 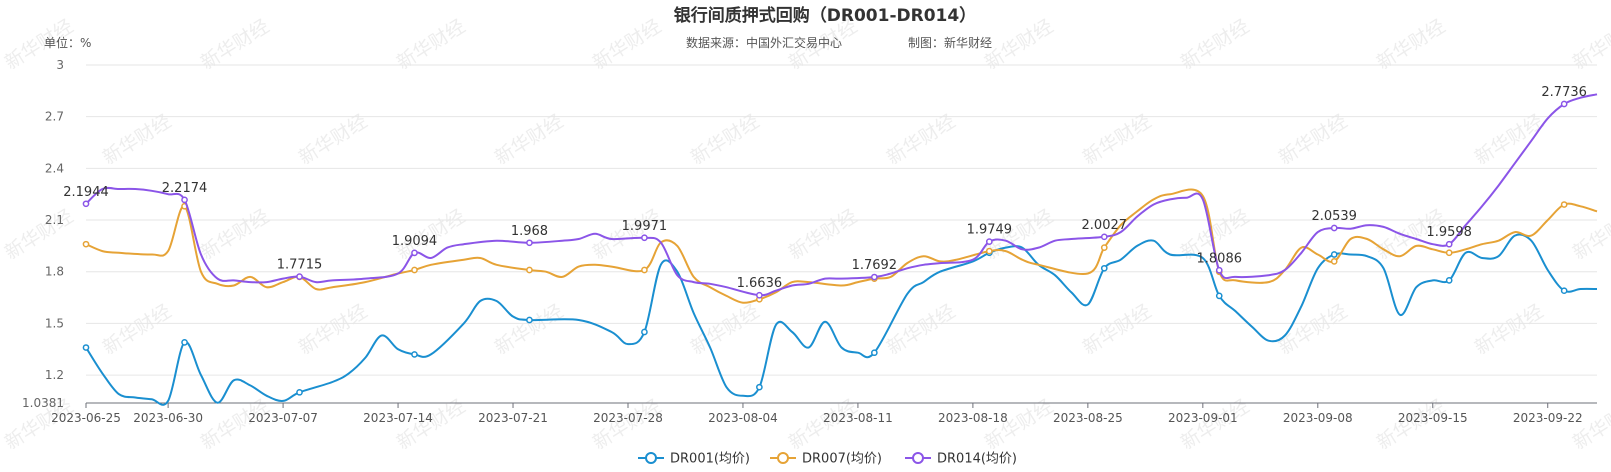 What do you see at coordinates (973, 418) in the screenshot?
I see `x-tick-label: 2023-08-18` at bounding box center [973, 418].